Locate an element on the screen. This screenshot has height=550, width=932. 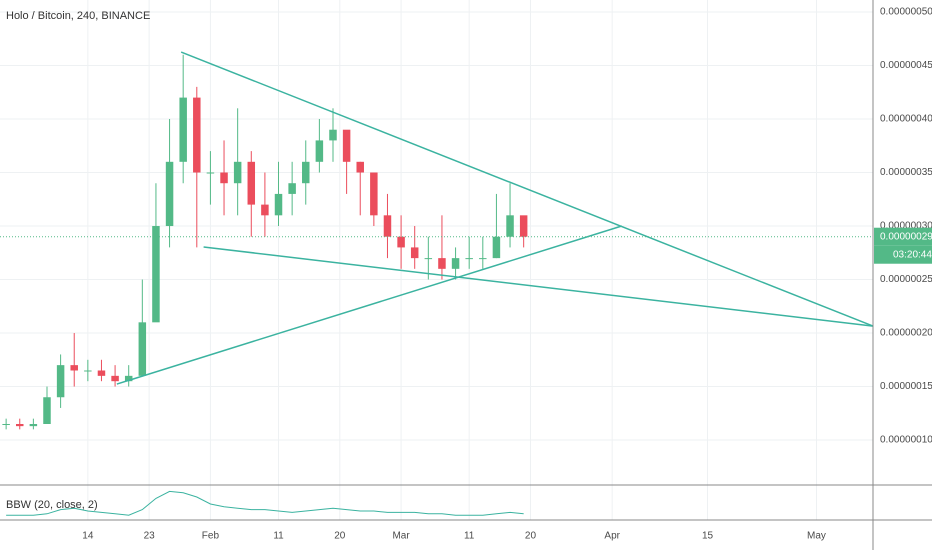
last-price-box is located at coordinates (903, 236).